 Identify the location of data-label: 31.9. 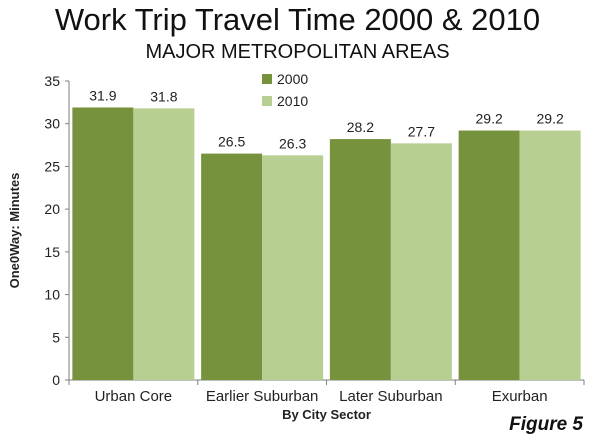
(102, 95).